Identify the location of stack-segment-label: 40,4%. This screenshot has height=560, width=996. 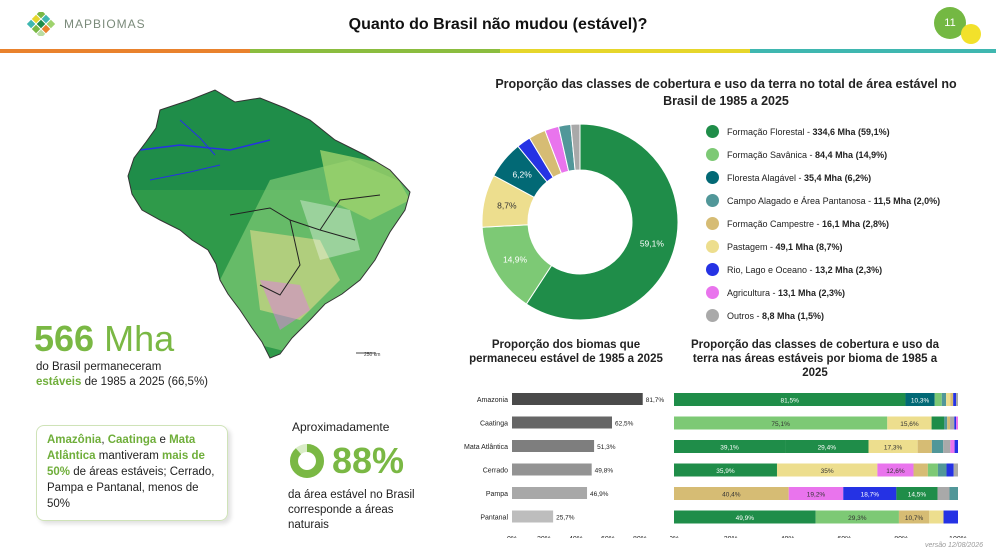
(731, 495).